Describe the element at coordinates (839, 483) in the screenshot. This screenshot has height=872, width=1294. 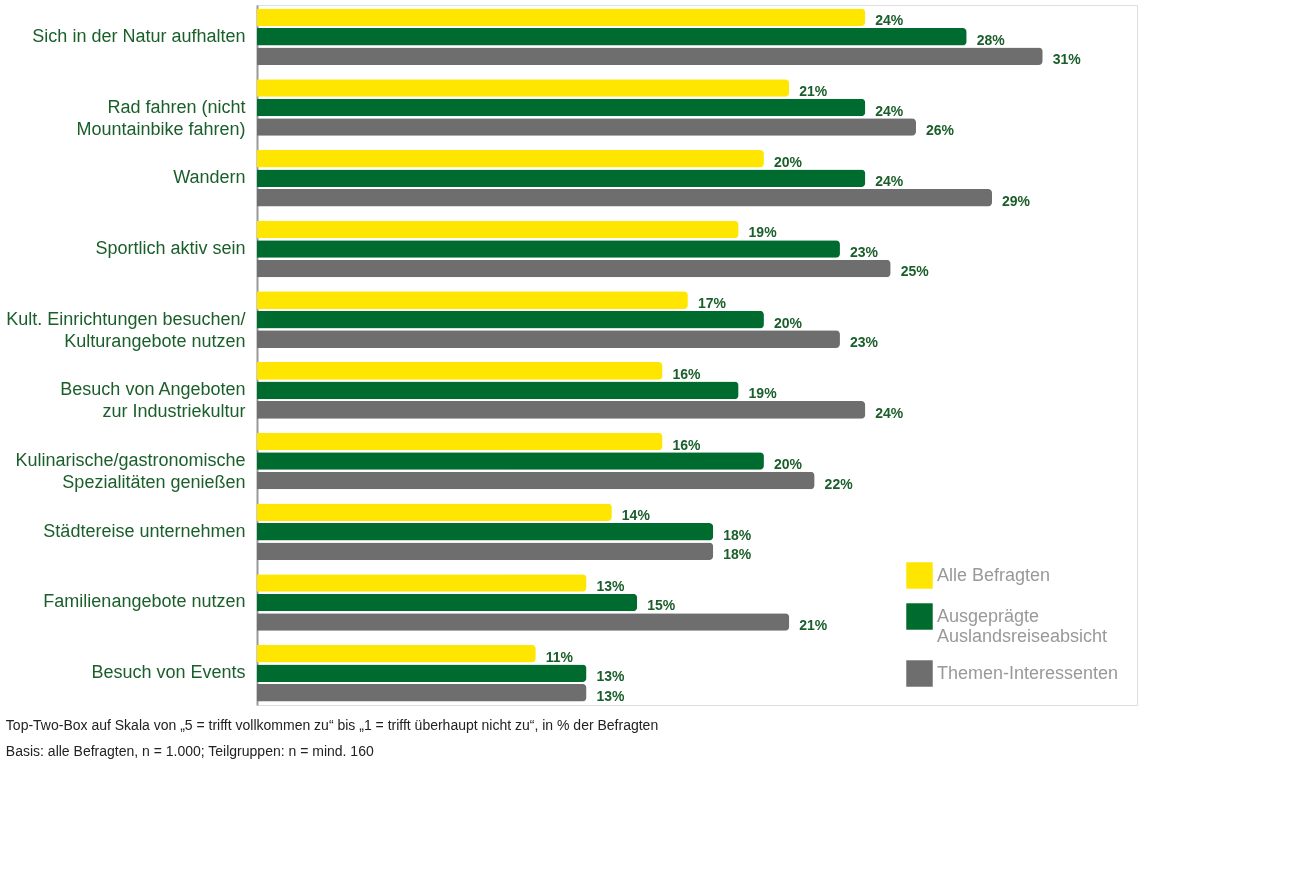
I see `data-label: 22%` at that location.